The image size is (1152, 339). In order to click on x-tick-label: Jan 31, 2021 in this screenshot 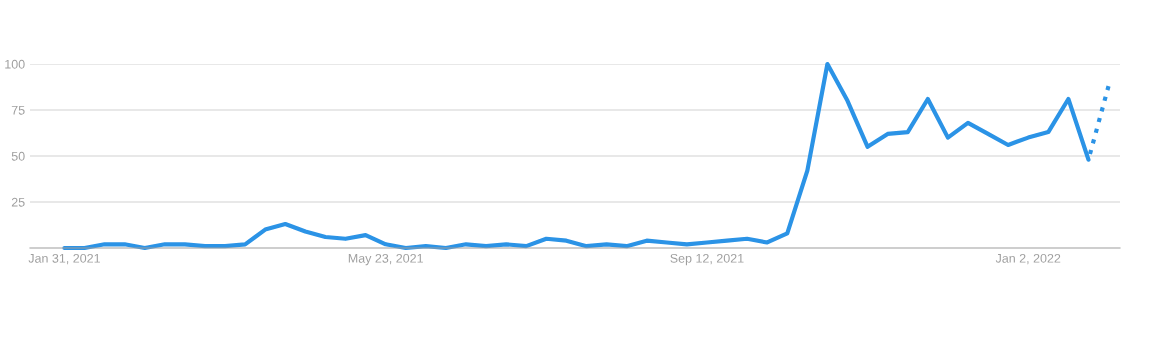, I will do `click(64, 259)`.